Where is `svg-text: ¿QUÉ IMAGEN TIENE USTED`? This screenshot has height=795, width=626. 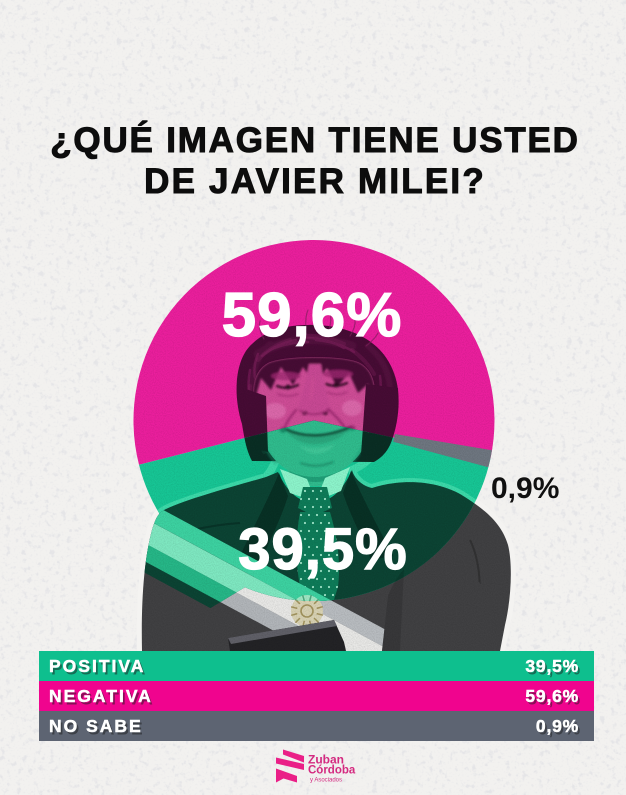 svg-text: ¿QUÉ IMAGEN TIENE USTED is located at coordinates (315, 140).